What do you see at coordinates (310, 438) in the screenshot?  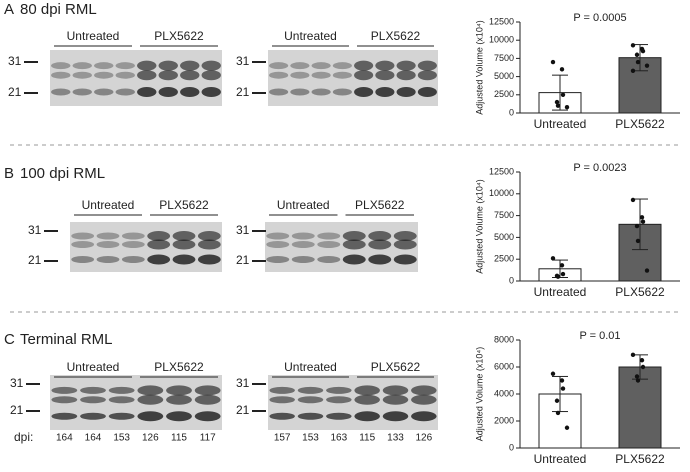 I see `dpi-value: 153` at bounding box center [310, 438].